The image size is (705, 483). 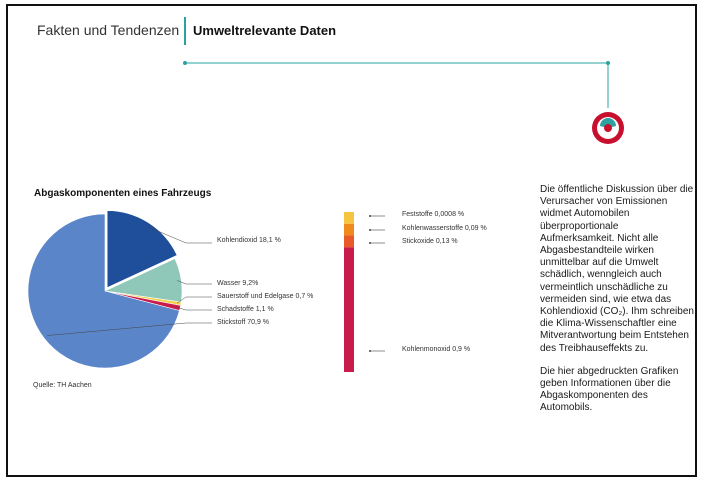 What do you see at coordinates (608, 128) in the screenshot?
I see `logo-icon` at bounding box center [608, 128].